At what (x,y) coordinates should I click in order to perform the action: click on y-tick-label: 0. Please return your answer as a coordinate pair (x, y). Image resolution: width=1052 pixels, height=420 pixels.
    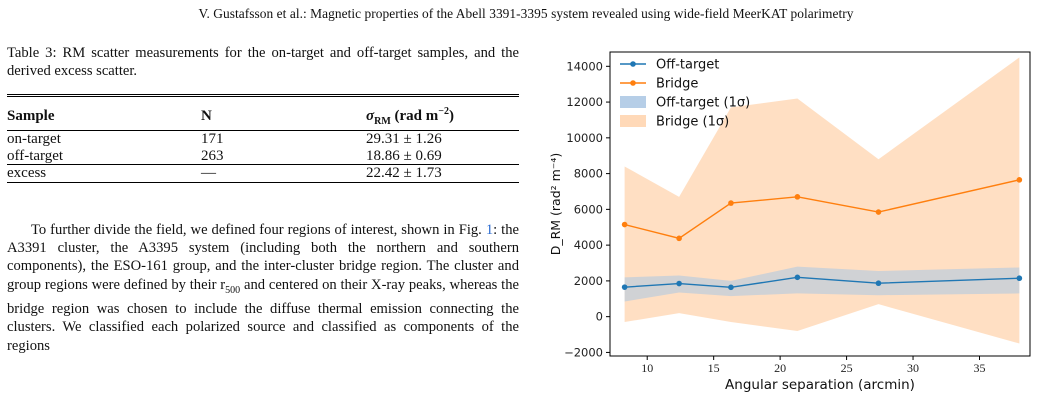
    Looking at the image, I should click on (599, 317).